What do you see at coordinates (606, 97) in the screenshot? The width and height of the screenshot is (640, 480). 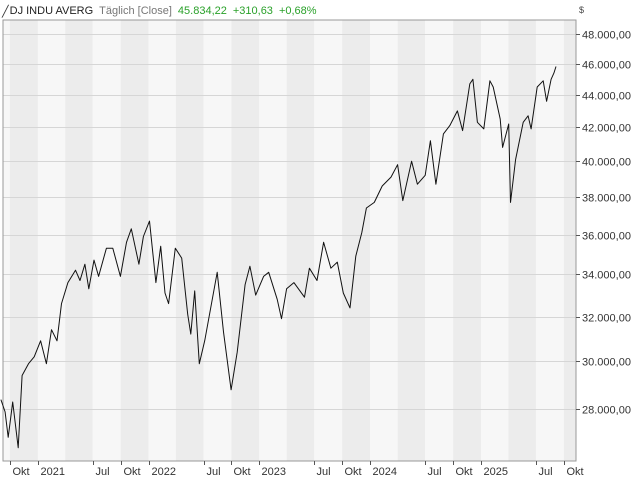 I see `y-tick-label: 44.000,00` at bounding box center [606, 97].